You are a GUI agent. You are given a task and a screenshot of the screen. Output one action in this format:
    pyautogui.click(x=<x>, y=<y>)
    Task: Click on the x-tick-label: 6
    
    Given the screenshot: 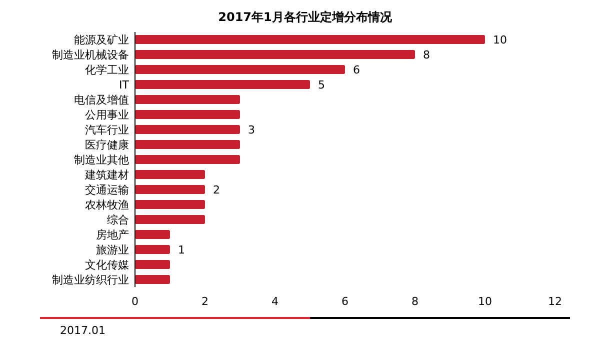 What is the action you would take?
    pyautogui.click(x=345, y=301)
    